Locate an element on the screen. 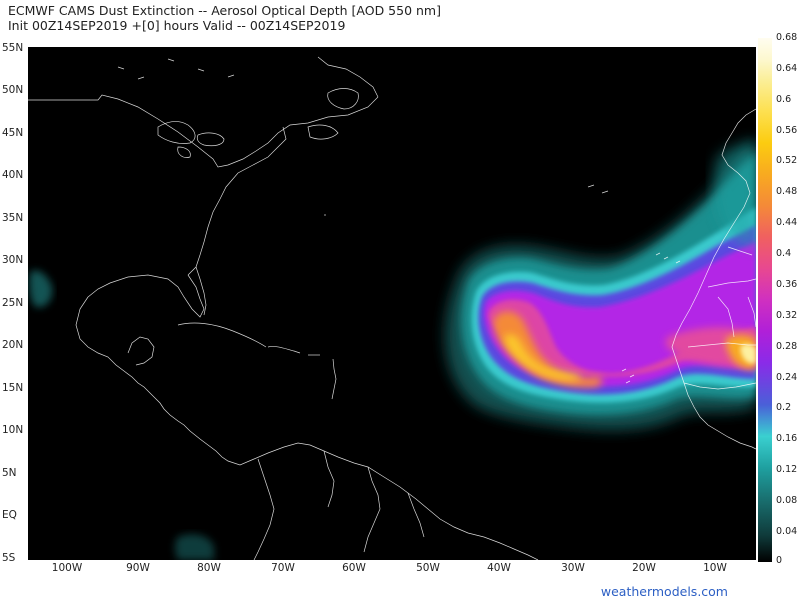 The width and height of the screenshot is (800, 600). lat-tick: 25N is located at coordinates (13, 303).